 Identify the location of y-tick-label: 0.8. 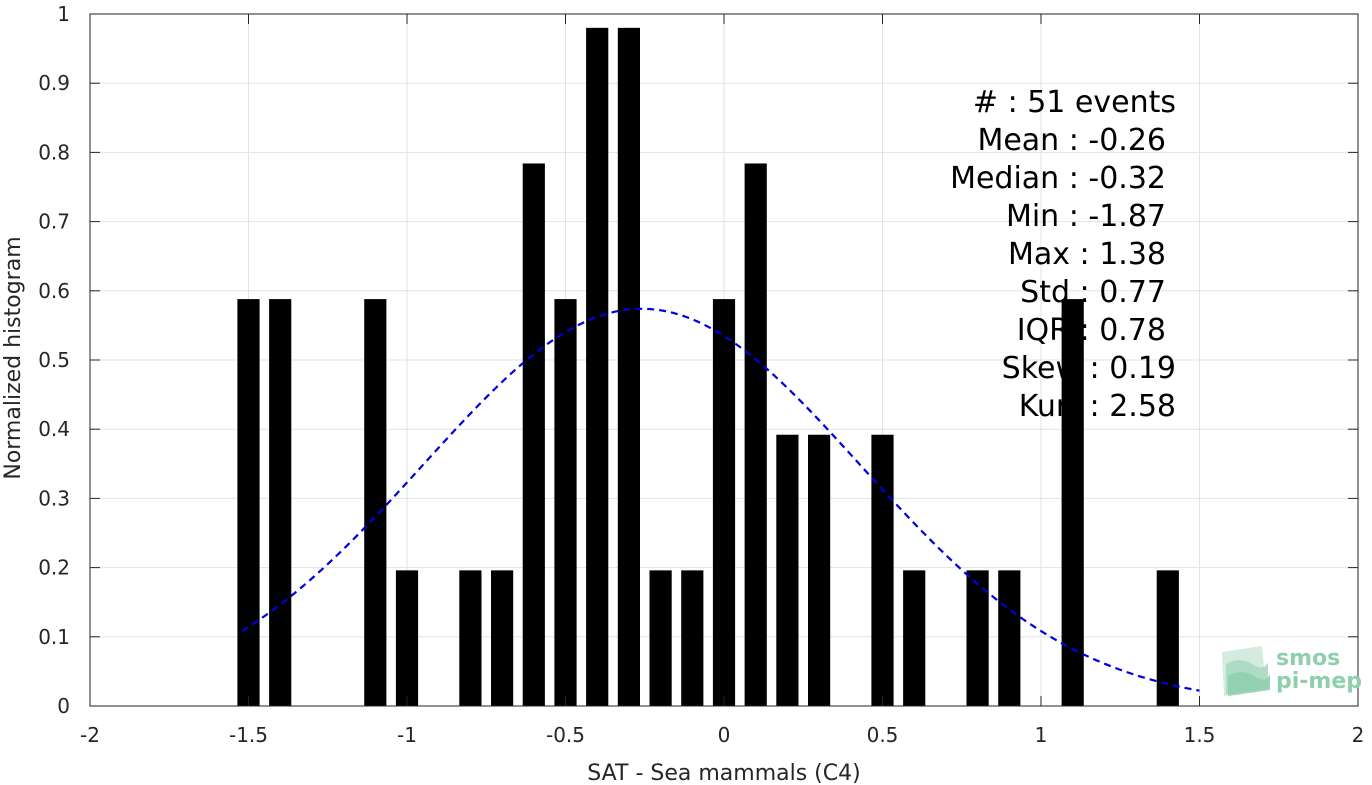
(54, 152).